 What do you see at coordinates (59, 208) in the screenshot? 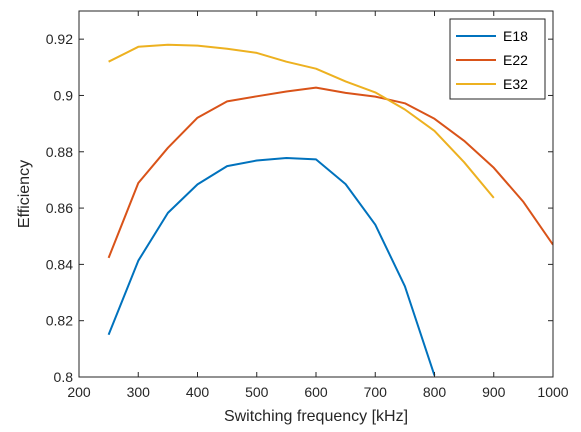
I see `y-tick-label: 0.86` at bounding box center [59, 208].